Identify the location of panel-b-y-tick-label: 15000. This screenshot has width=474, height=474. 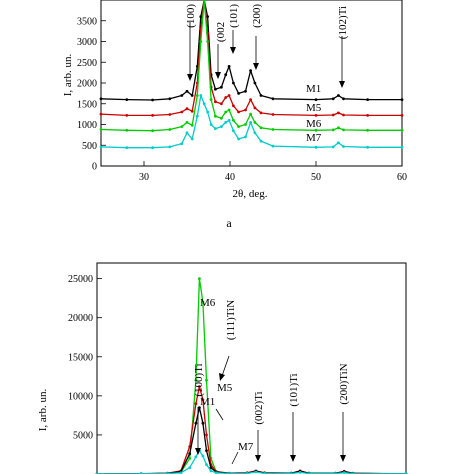
(80, 357).